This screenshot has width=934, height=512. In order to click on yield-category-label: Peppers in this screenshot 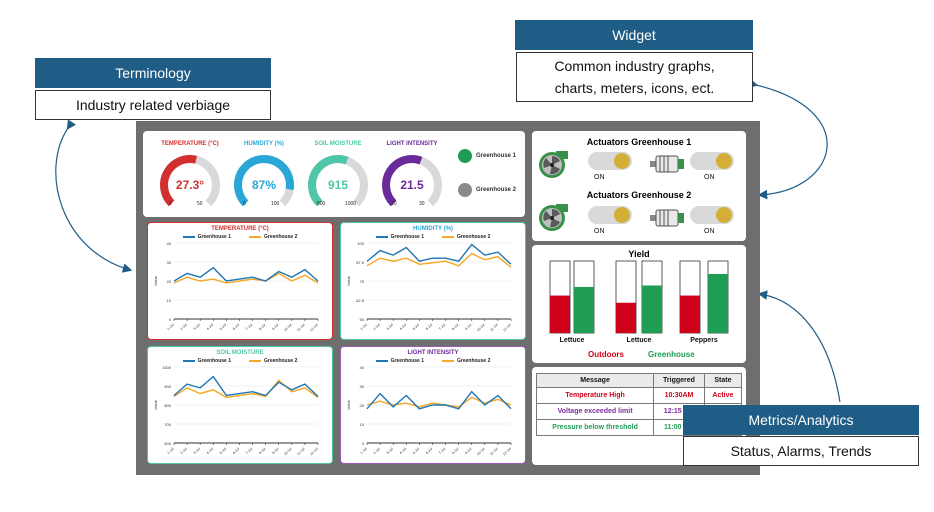, I will do `click(704, 340)`.